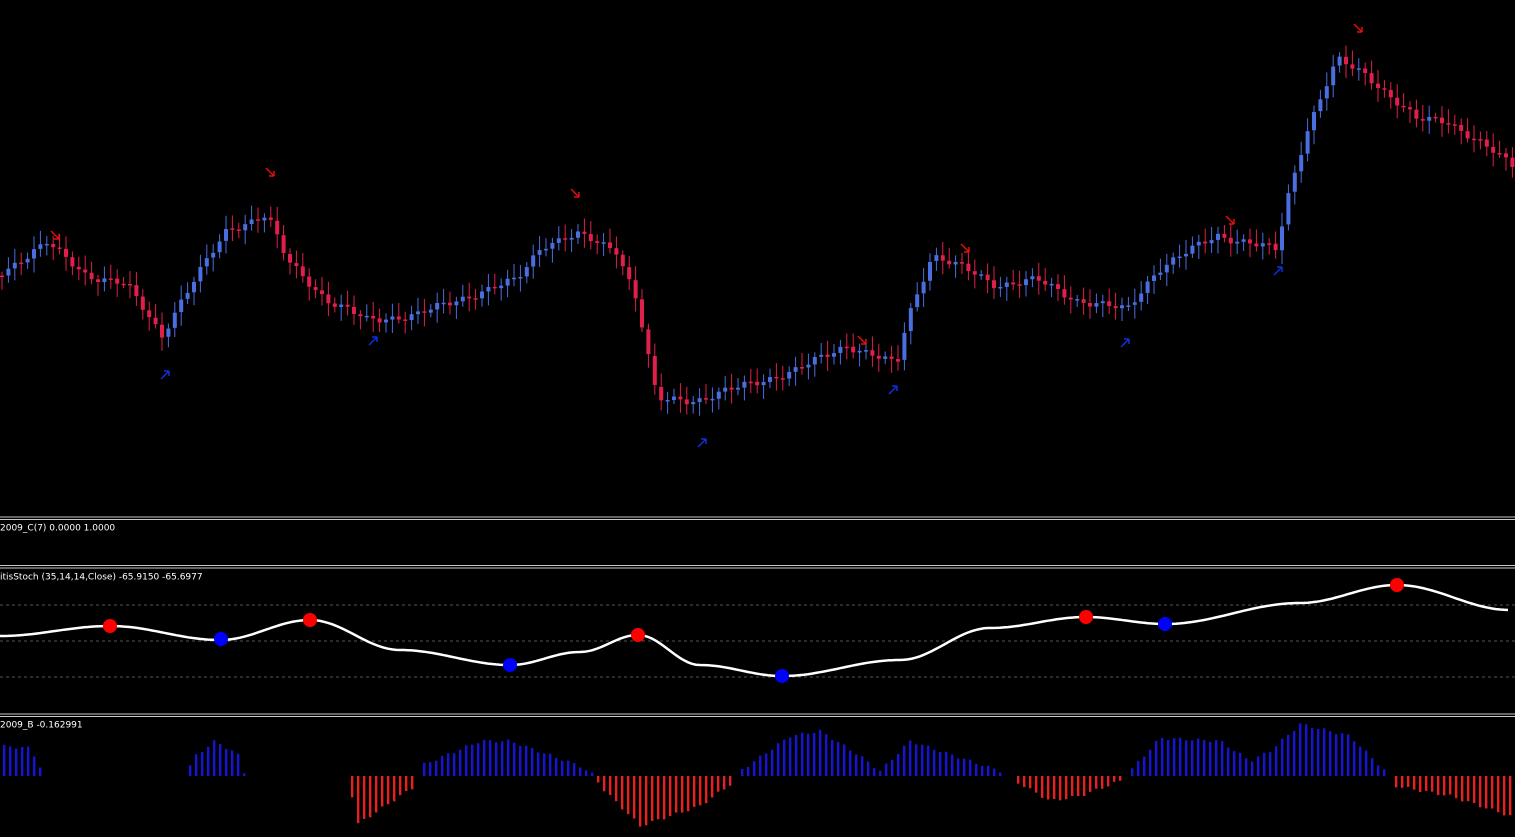 The height and width of the screenshot is (837, 1515). I want to click on stoch-dot, so click(1397, 585).